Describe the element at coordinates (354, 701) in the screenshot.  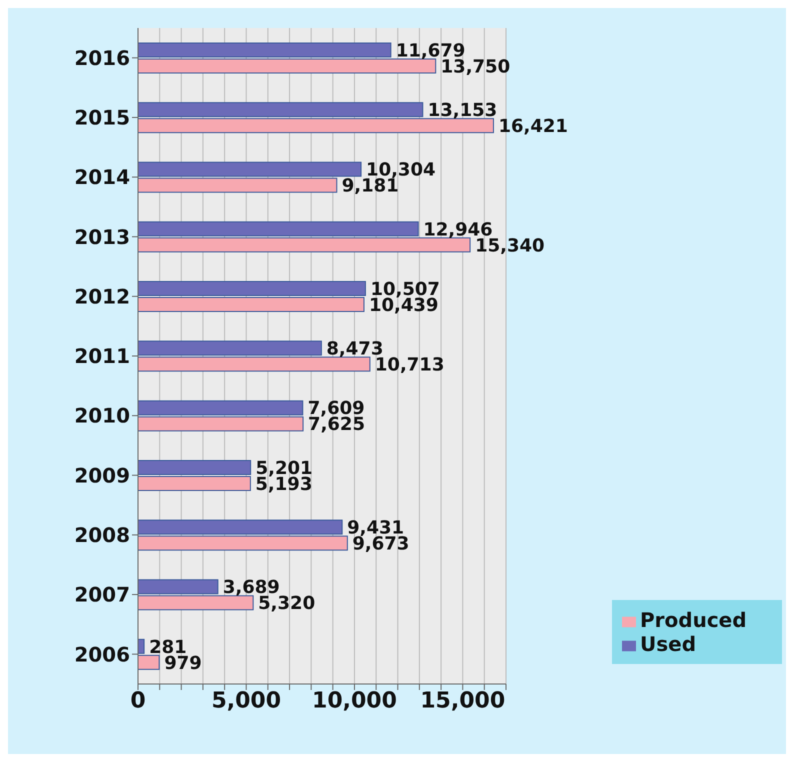
I see `x-tick-label: 10,000` at that location.